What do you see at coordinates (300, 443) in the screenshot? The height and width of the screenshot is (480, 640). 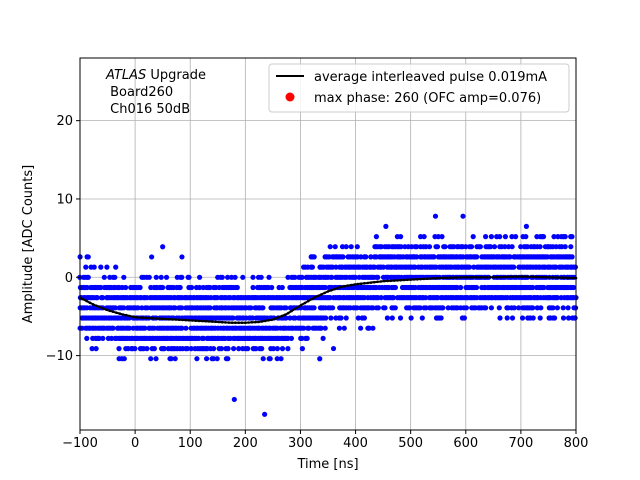 I see `x-tick-label: 300` at bounding box center [300, 443].